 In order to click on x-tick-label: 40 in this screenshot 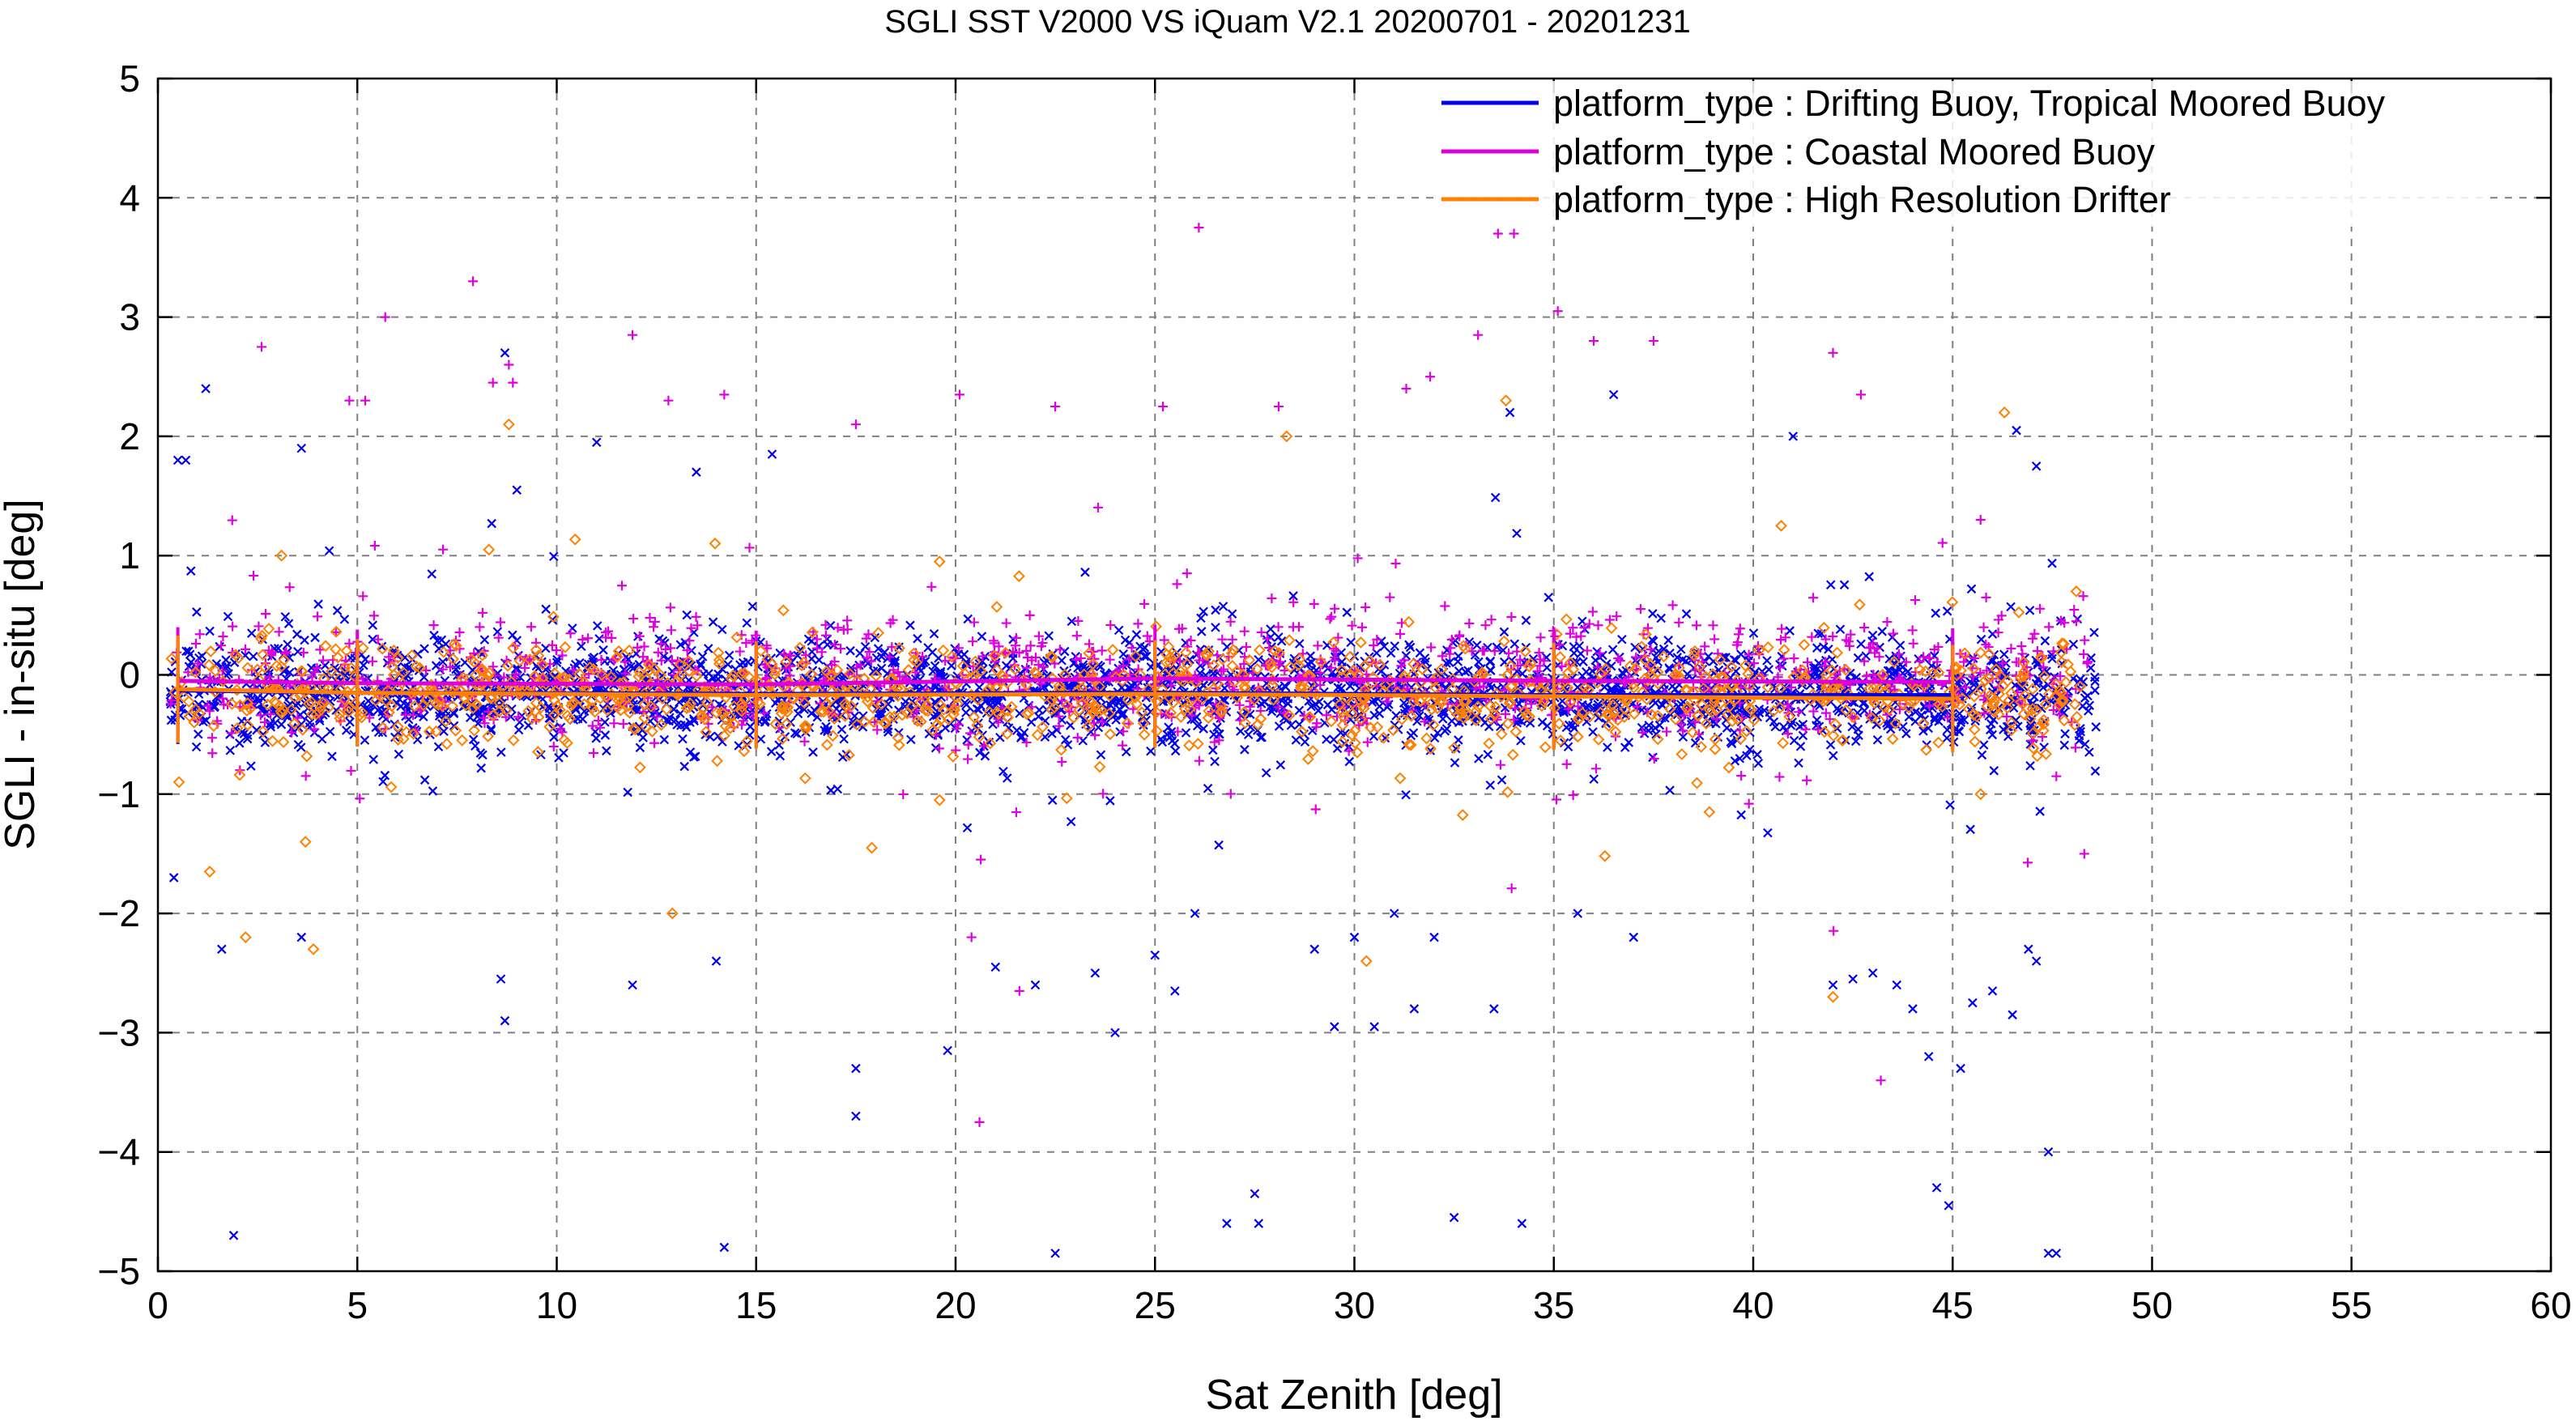, I will do `click(1752, 1305)`.